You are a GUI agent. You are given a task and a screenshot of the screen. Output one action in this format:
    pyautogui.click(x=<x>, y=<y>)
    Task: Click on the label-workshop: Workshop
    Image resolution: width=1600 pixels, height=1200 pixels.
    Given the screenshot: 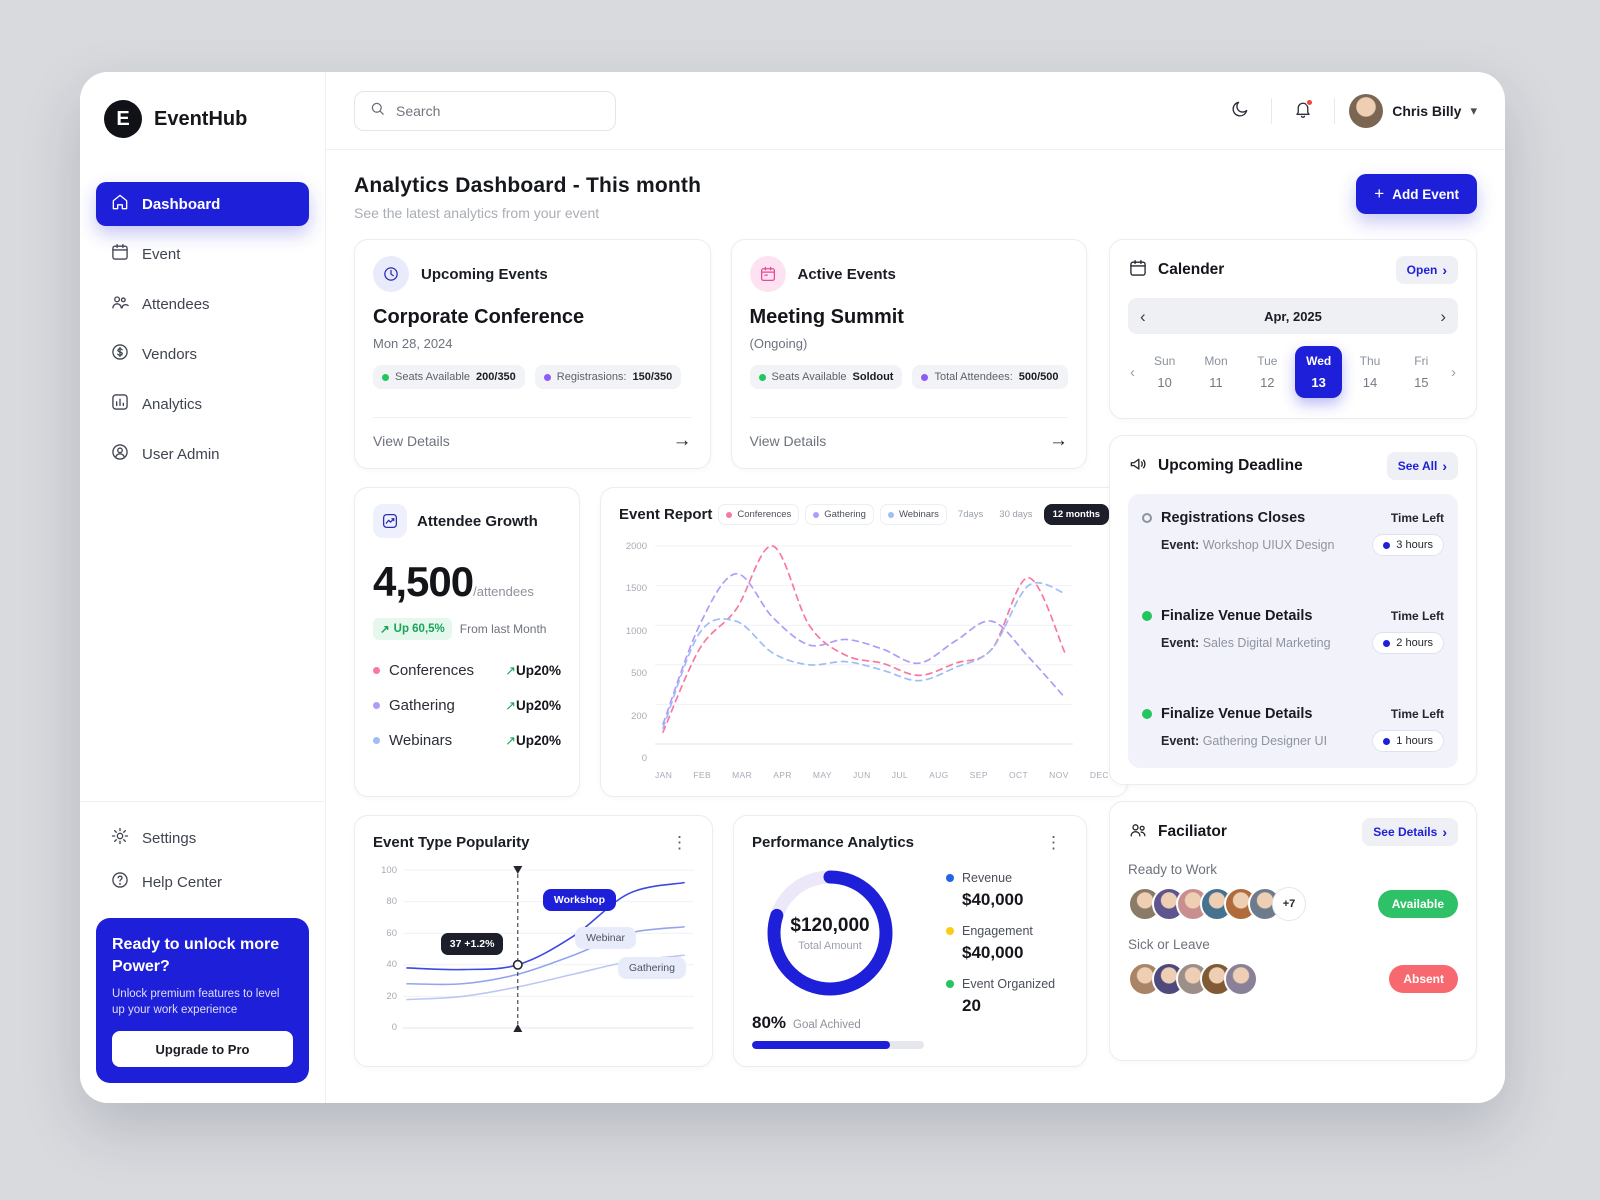 What is the action you would take?
    pyautogui.click(x=579, y=900)
    